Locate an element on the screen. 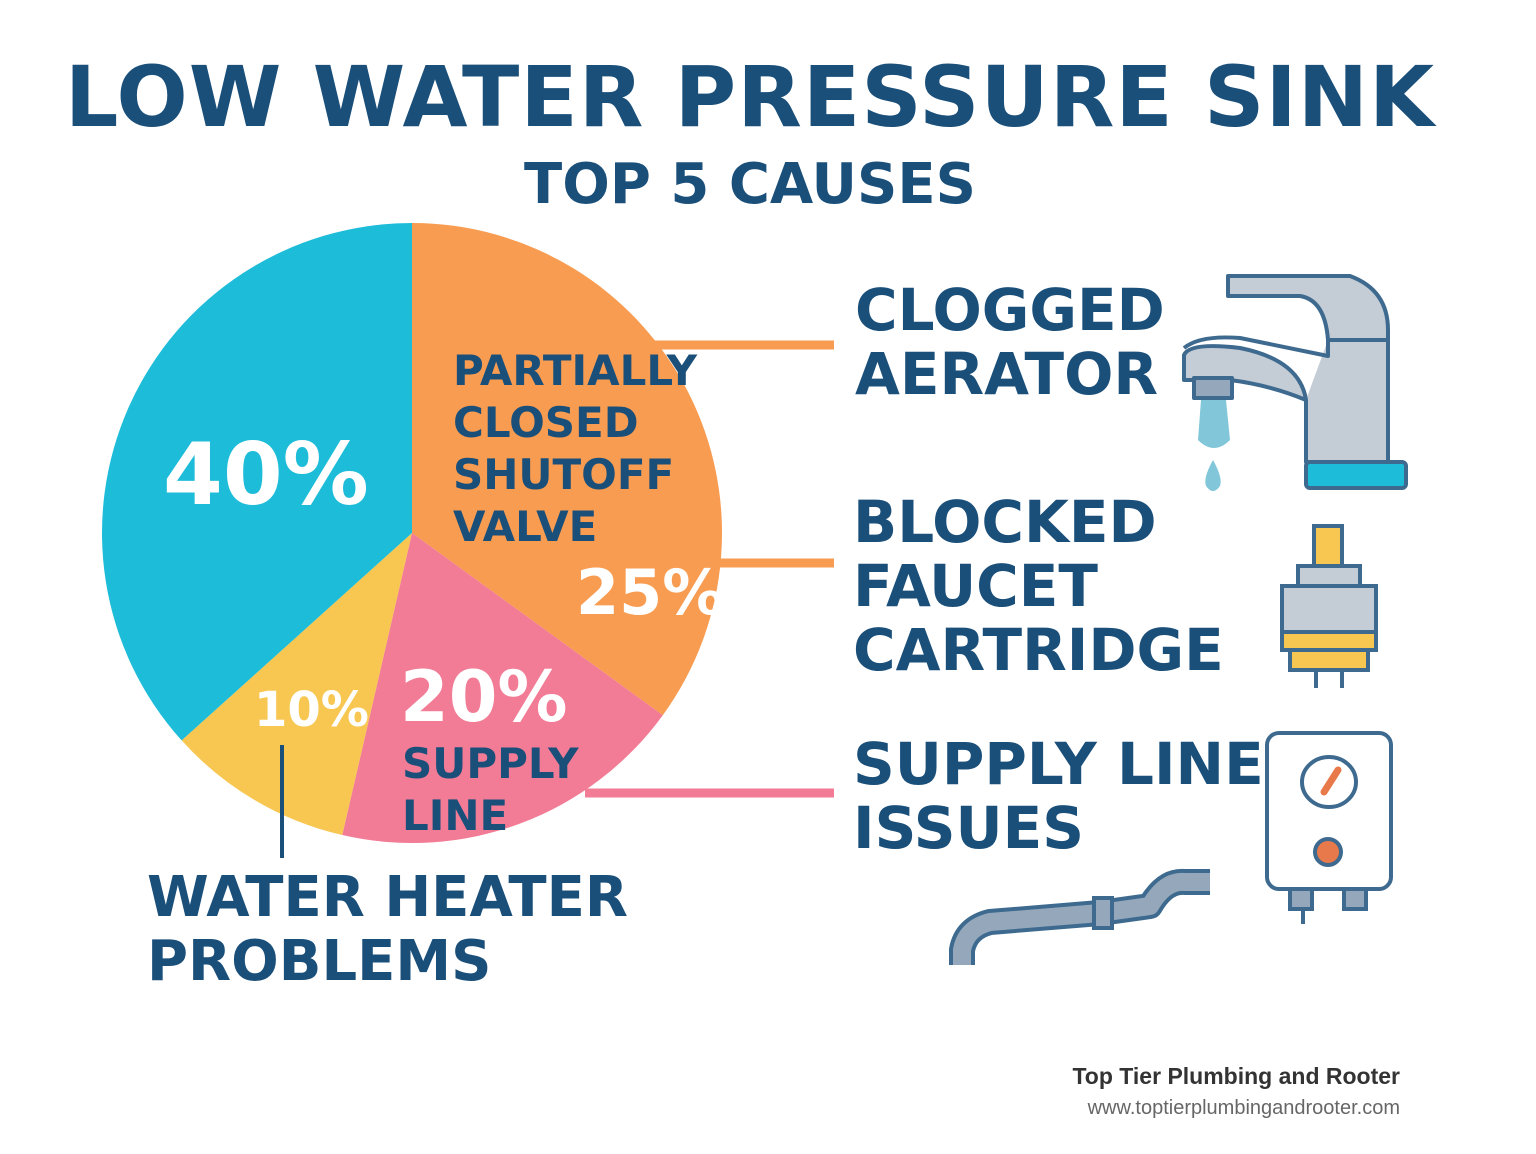 The image size is (1536, 1154). label-line: CARTRIDGE is located at coordinates (1038, 650).